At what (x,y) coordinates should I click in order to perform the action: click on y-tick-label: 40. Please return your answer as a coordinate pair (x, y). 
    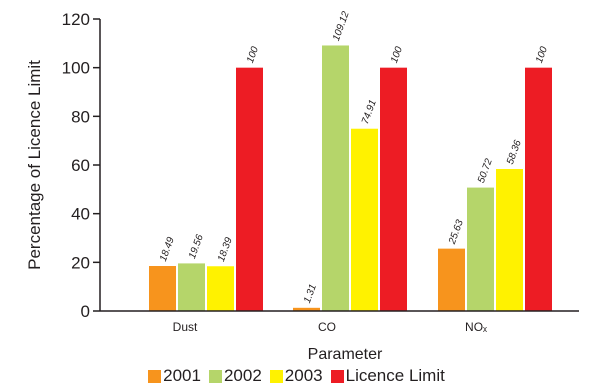
    Looking at the image, I should click on (80, 214).